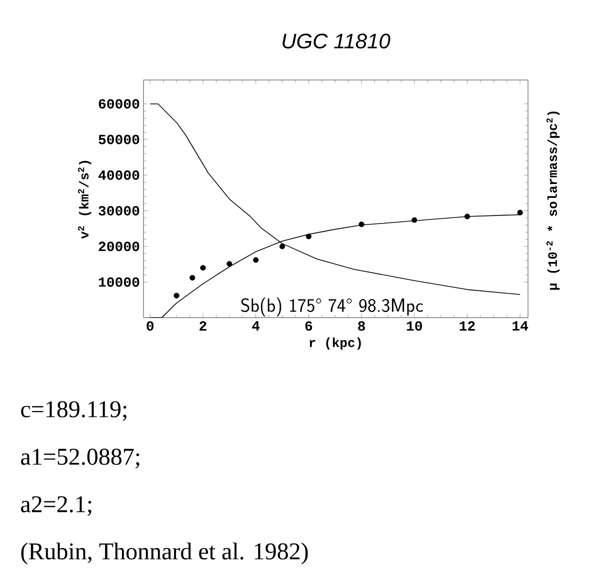 This screenshot has width=605, height=580. What do you see at coordinates (119, 247) in the screenshot?
I see `y-tick-label: 20000` at bounding box center [119, 247].